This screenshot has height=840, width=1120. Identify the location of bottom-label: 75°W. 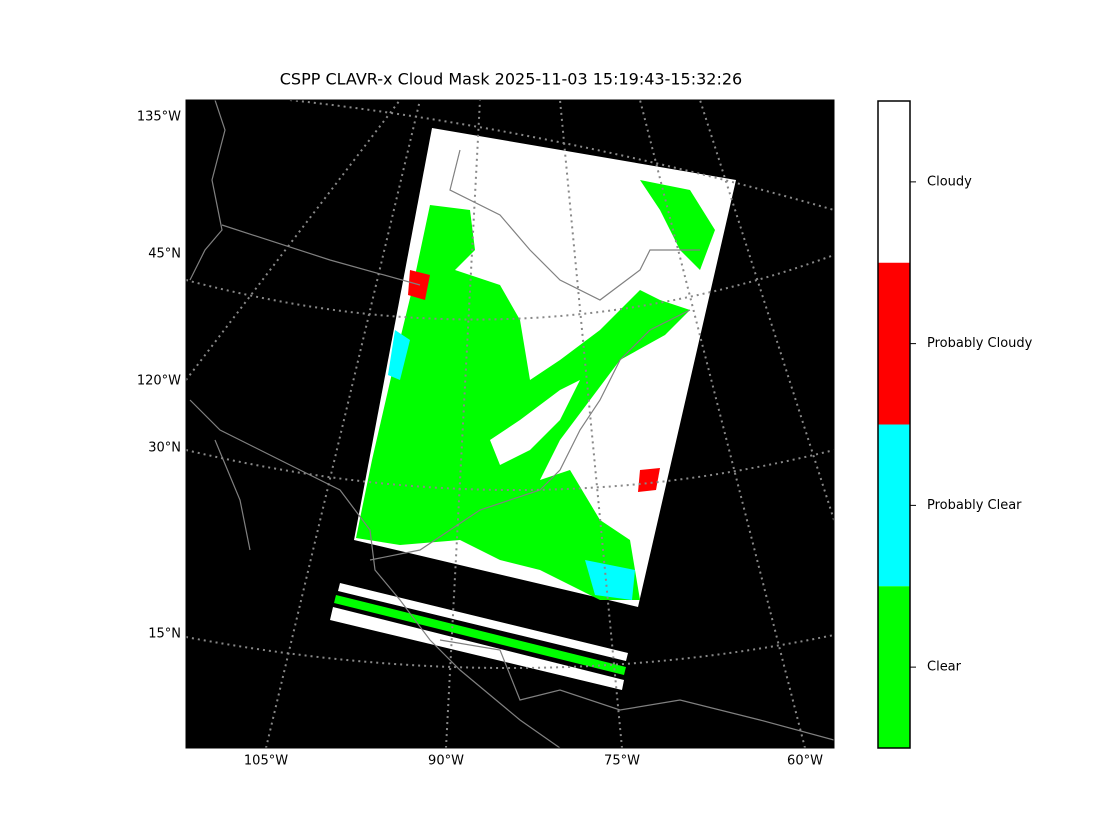
(622, 761).